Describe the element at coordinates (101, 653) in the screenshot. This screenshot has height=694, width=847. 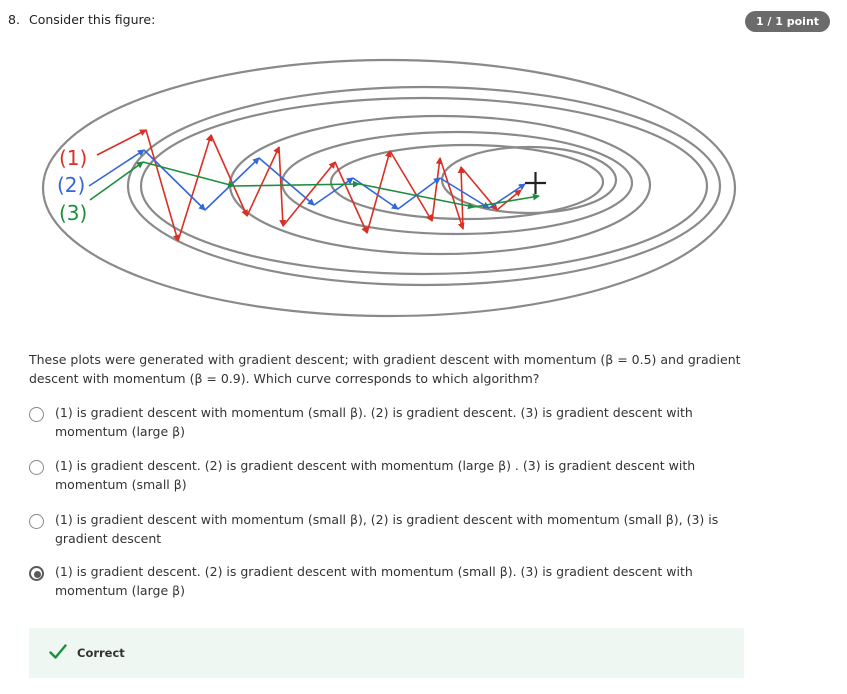
I see `feedback-label: Correct` at that location.